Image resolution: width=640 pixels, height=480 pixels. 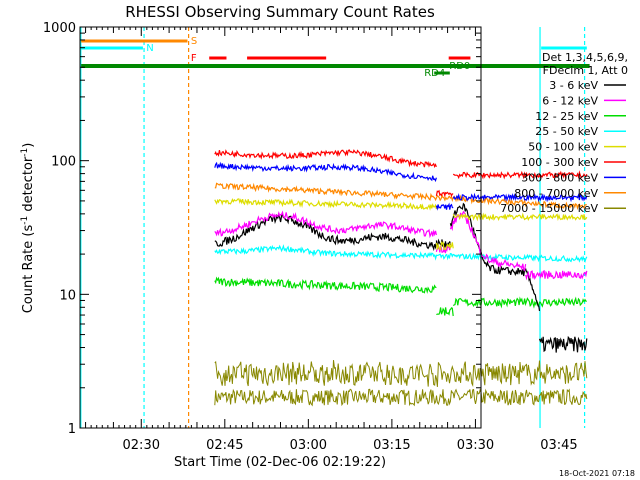 What do you see at coordinates (280, 462) in the screenshot?
I see `x-axis-label: Start Time (02-Dec-06 02:19:22)` at bounding box center [280, 462].